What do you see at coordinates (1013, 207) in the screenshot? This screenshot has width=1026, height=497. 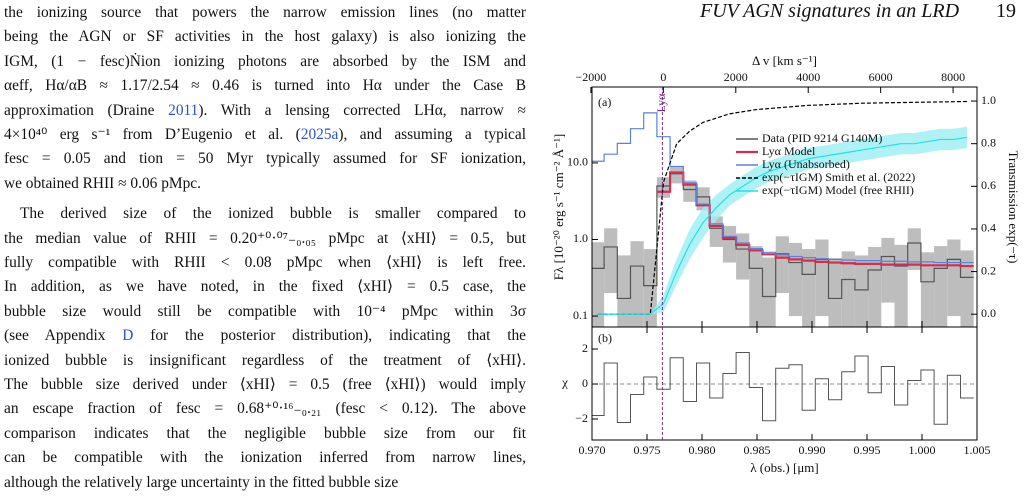 I see `y2-axis-label: Transmission exp(−τ)` at bounding box center [1013, 207].